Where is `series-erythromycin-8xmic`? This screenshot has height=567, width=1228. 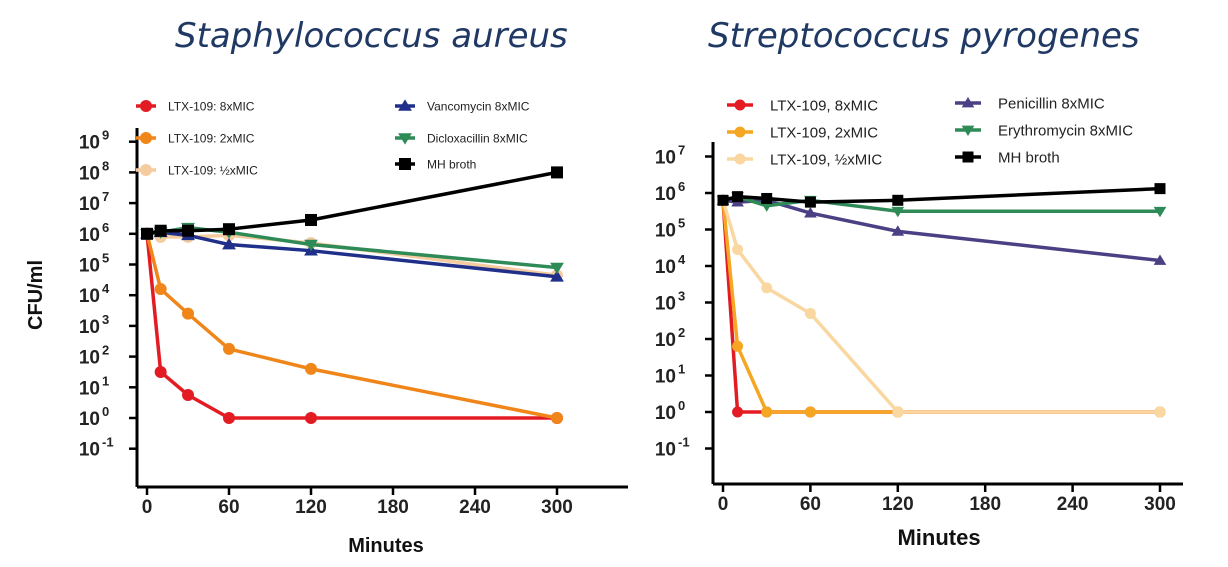 series-erythromycin-8xmic is located at coordinates (941, 205).